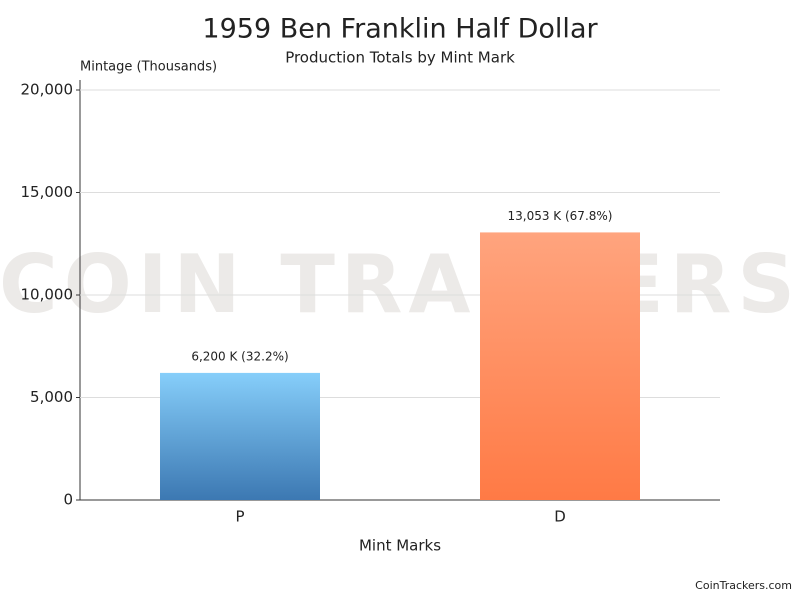 Image resolution: width=800 pixels, height=600 pixels. Describe the element at coordinates (560, 216) in the screenshot. I see `data-label: 13,053 K (67.8%)` at that location.